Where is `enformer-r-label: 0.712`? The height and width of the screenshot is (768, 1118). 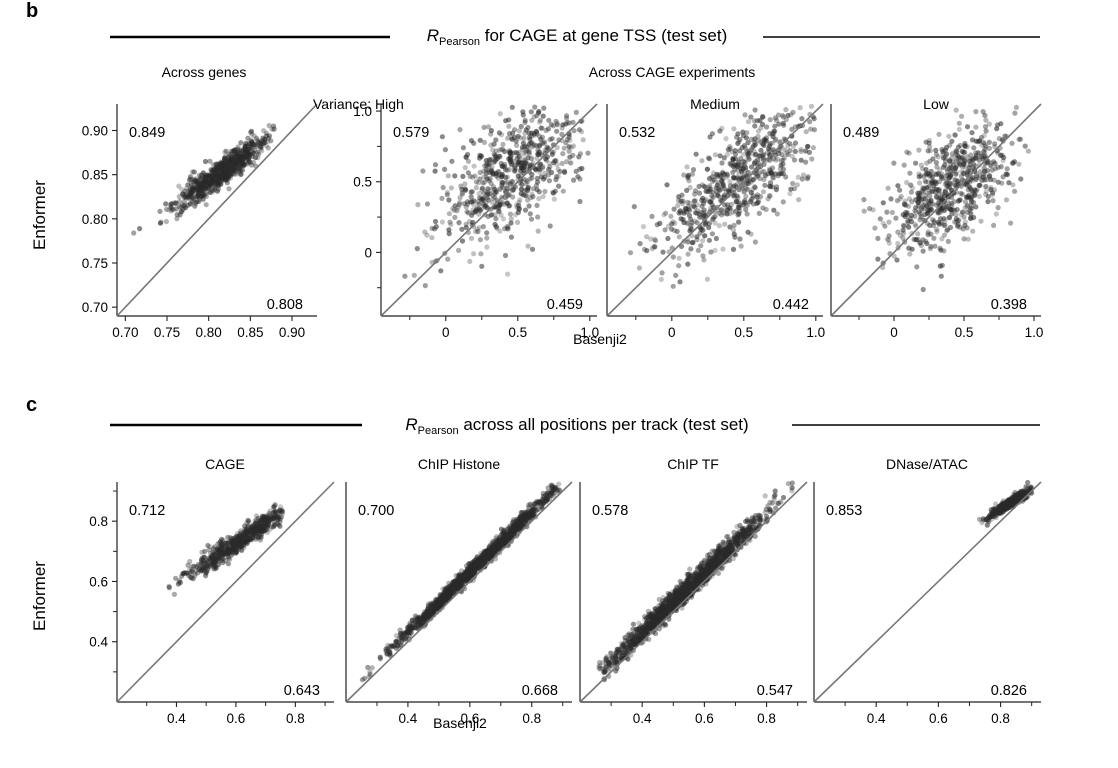
enformer-r-label: 0.712 is located at coordinates (147, 511).